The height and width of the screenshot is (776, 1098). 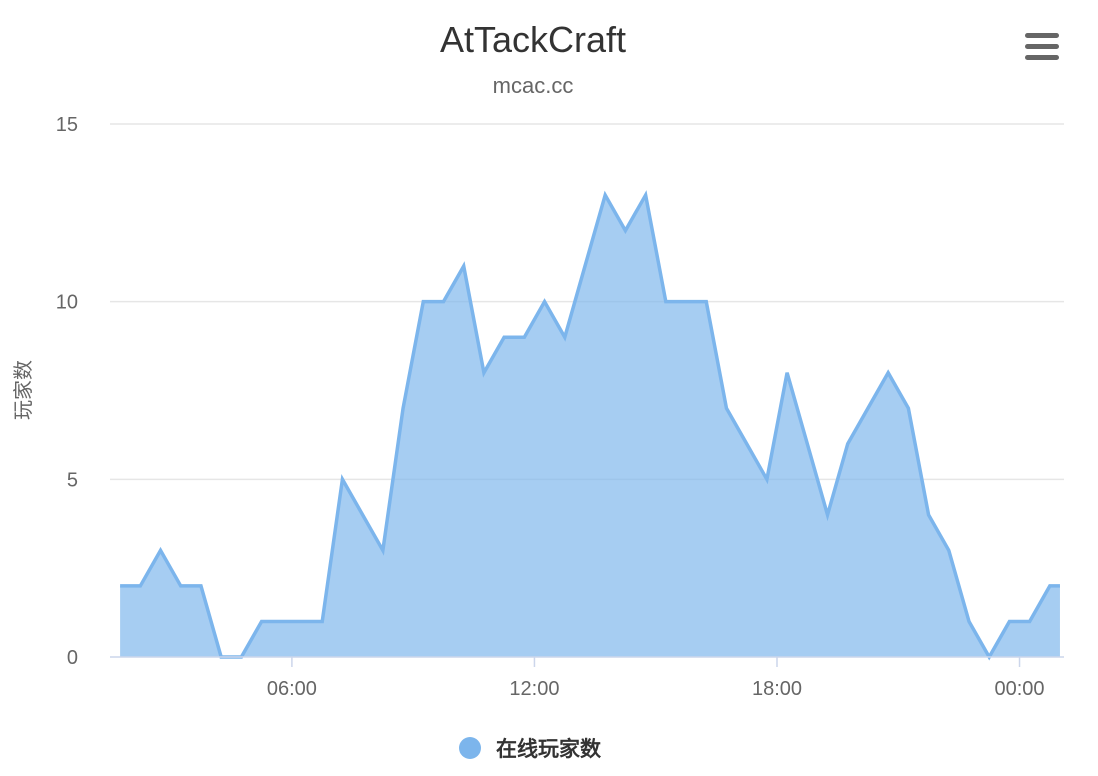 What do you see at coordinates (67, 125) in the screenshot?
I see `y-tick-label: 15` at bounding box center [67, 125].